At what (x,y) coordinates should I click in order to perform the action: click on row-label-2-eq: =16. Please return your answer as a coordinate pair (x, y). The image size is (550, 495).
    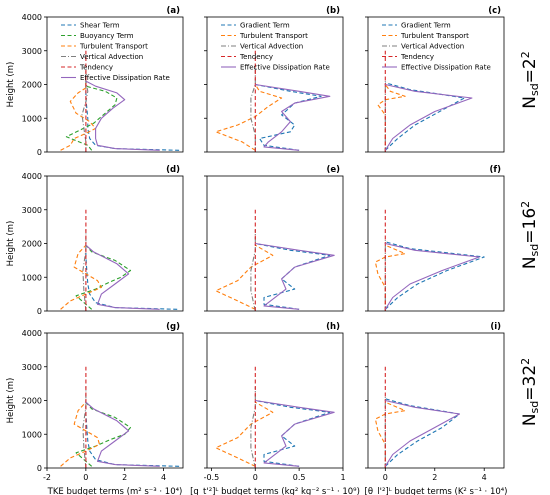
    Looking at the image, I should click on (530, 226).